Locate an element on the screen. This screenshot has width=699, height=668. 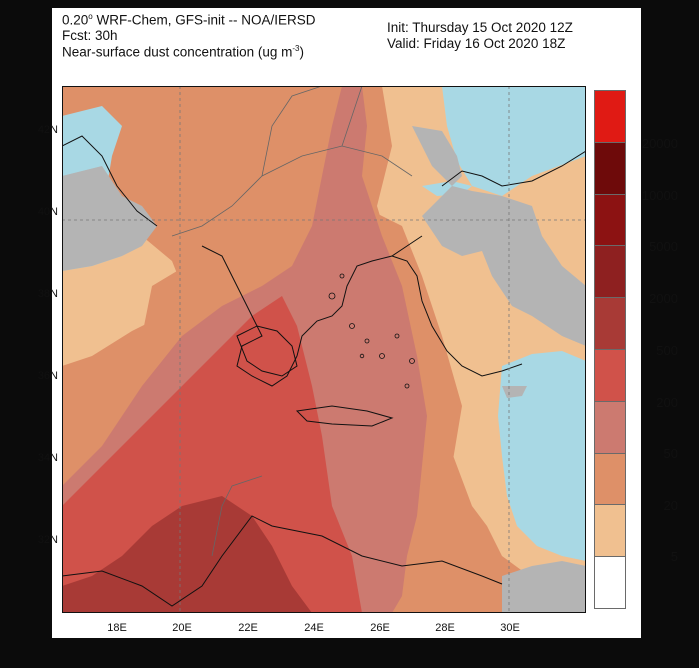
valid-time: Valid: Friday 16 Oct 2020 18Z is located at coordinates (476, 43).